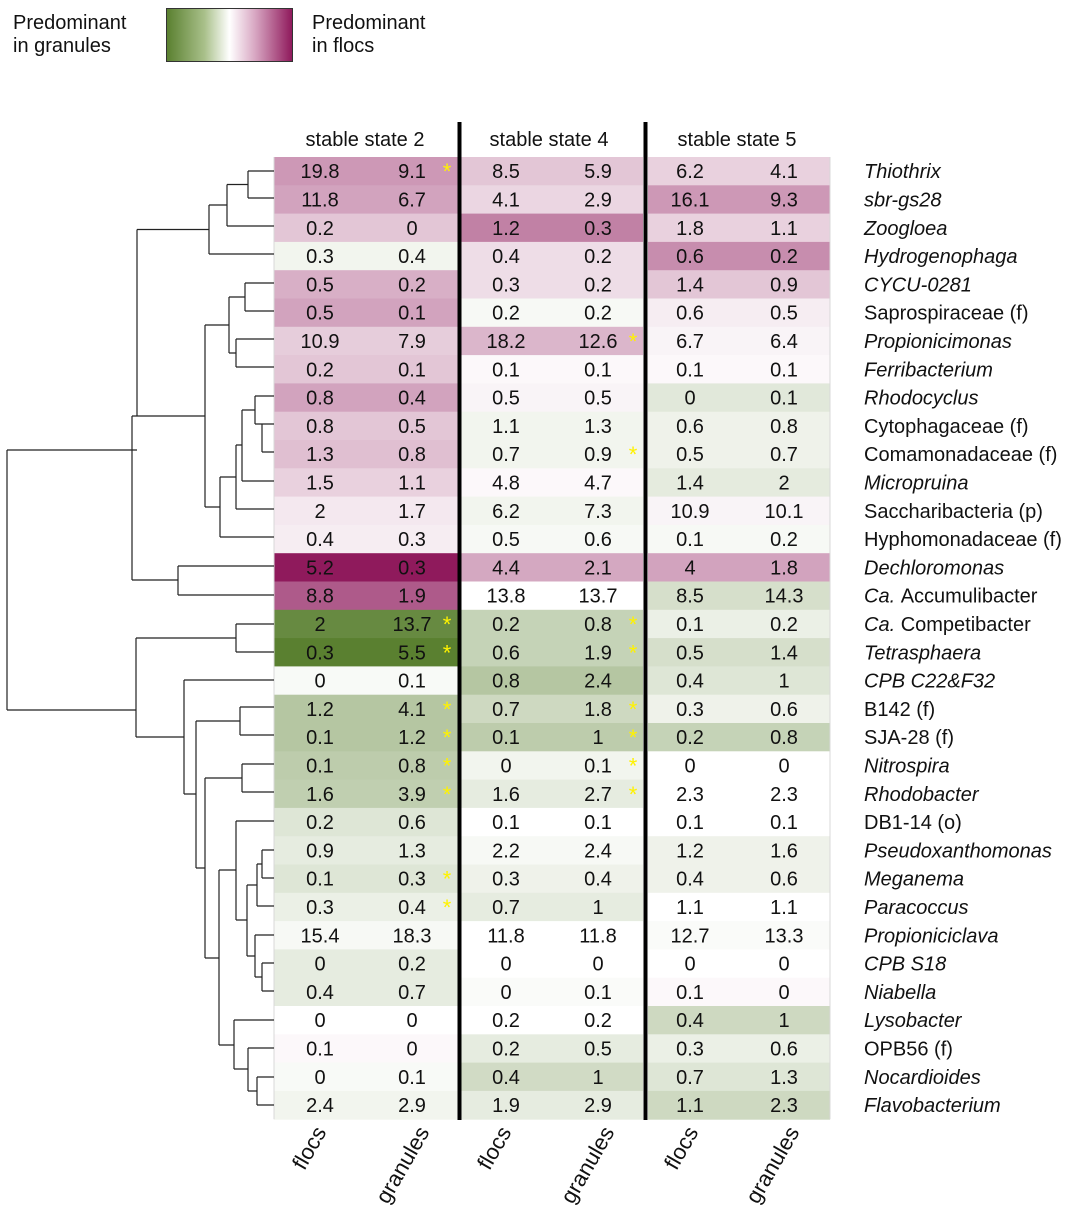 The width and height of the screenshot is (1084, 1224). Describe the element at coordinates (412, 342) in the screenshot. I see `cell-value-label: 7.9` at that location.